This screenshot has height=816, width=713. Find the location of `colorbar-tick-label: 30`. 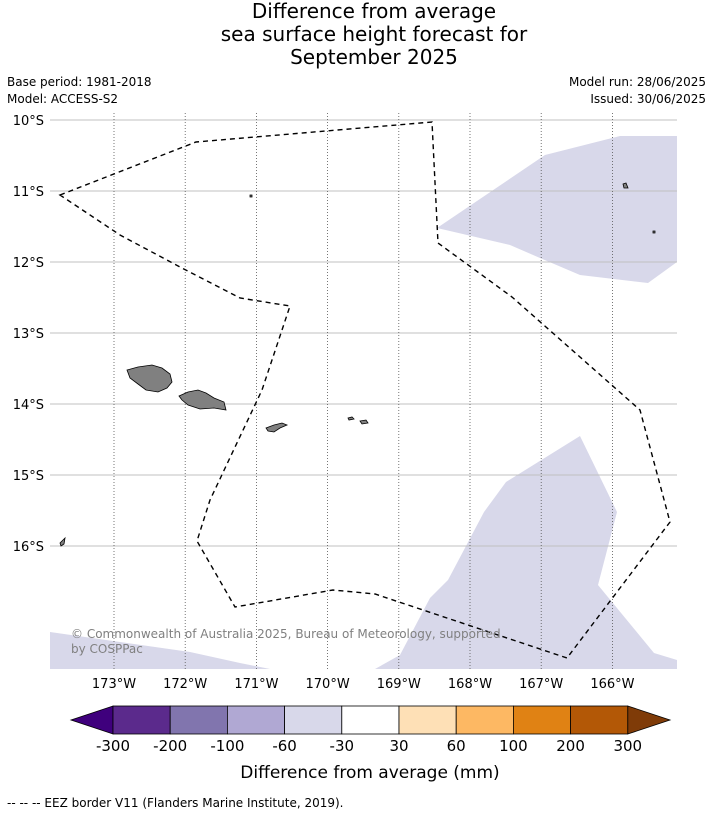

colorbar-tick-label: 30 is located at coordinates (398, 746).